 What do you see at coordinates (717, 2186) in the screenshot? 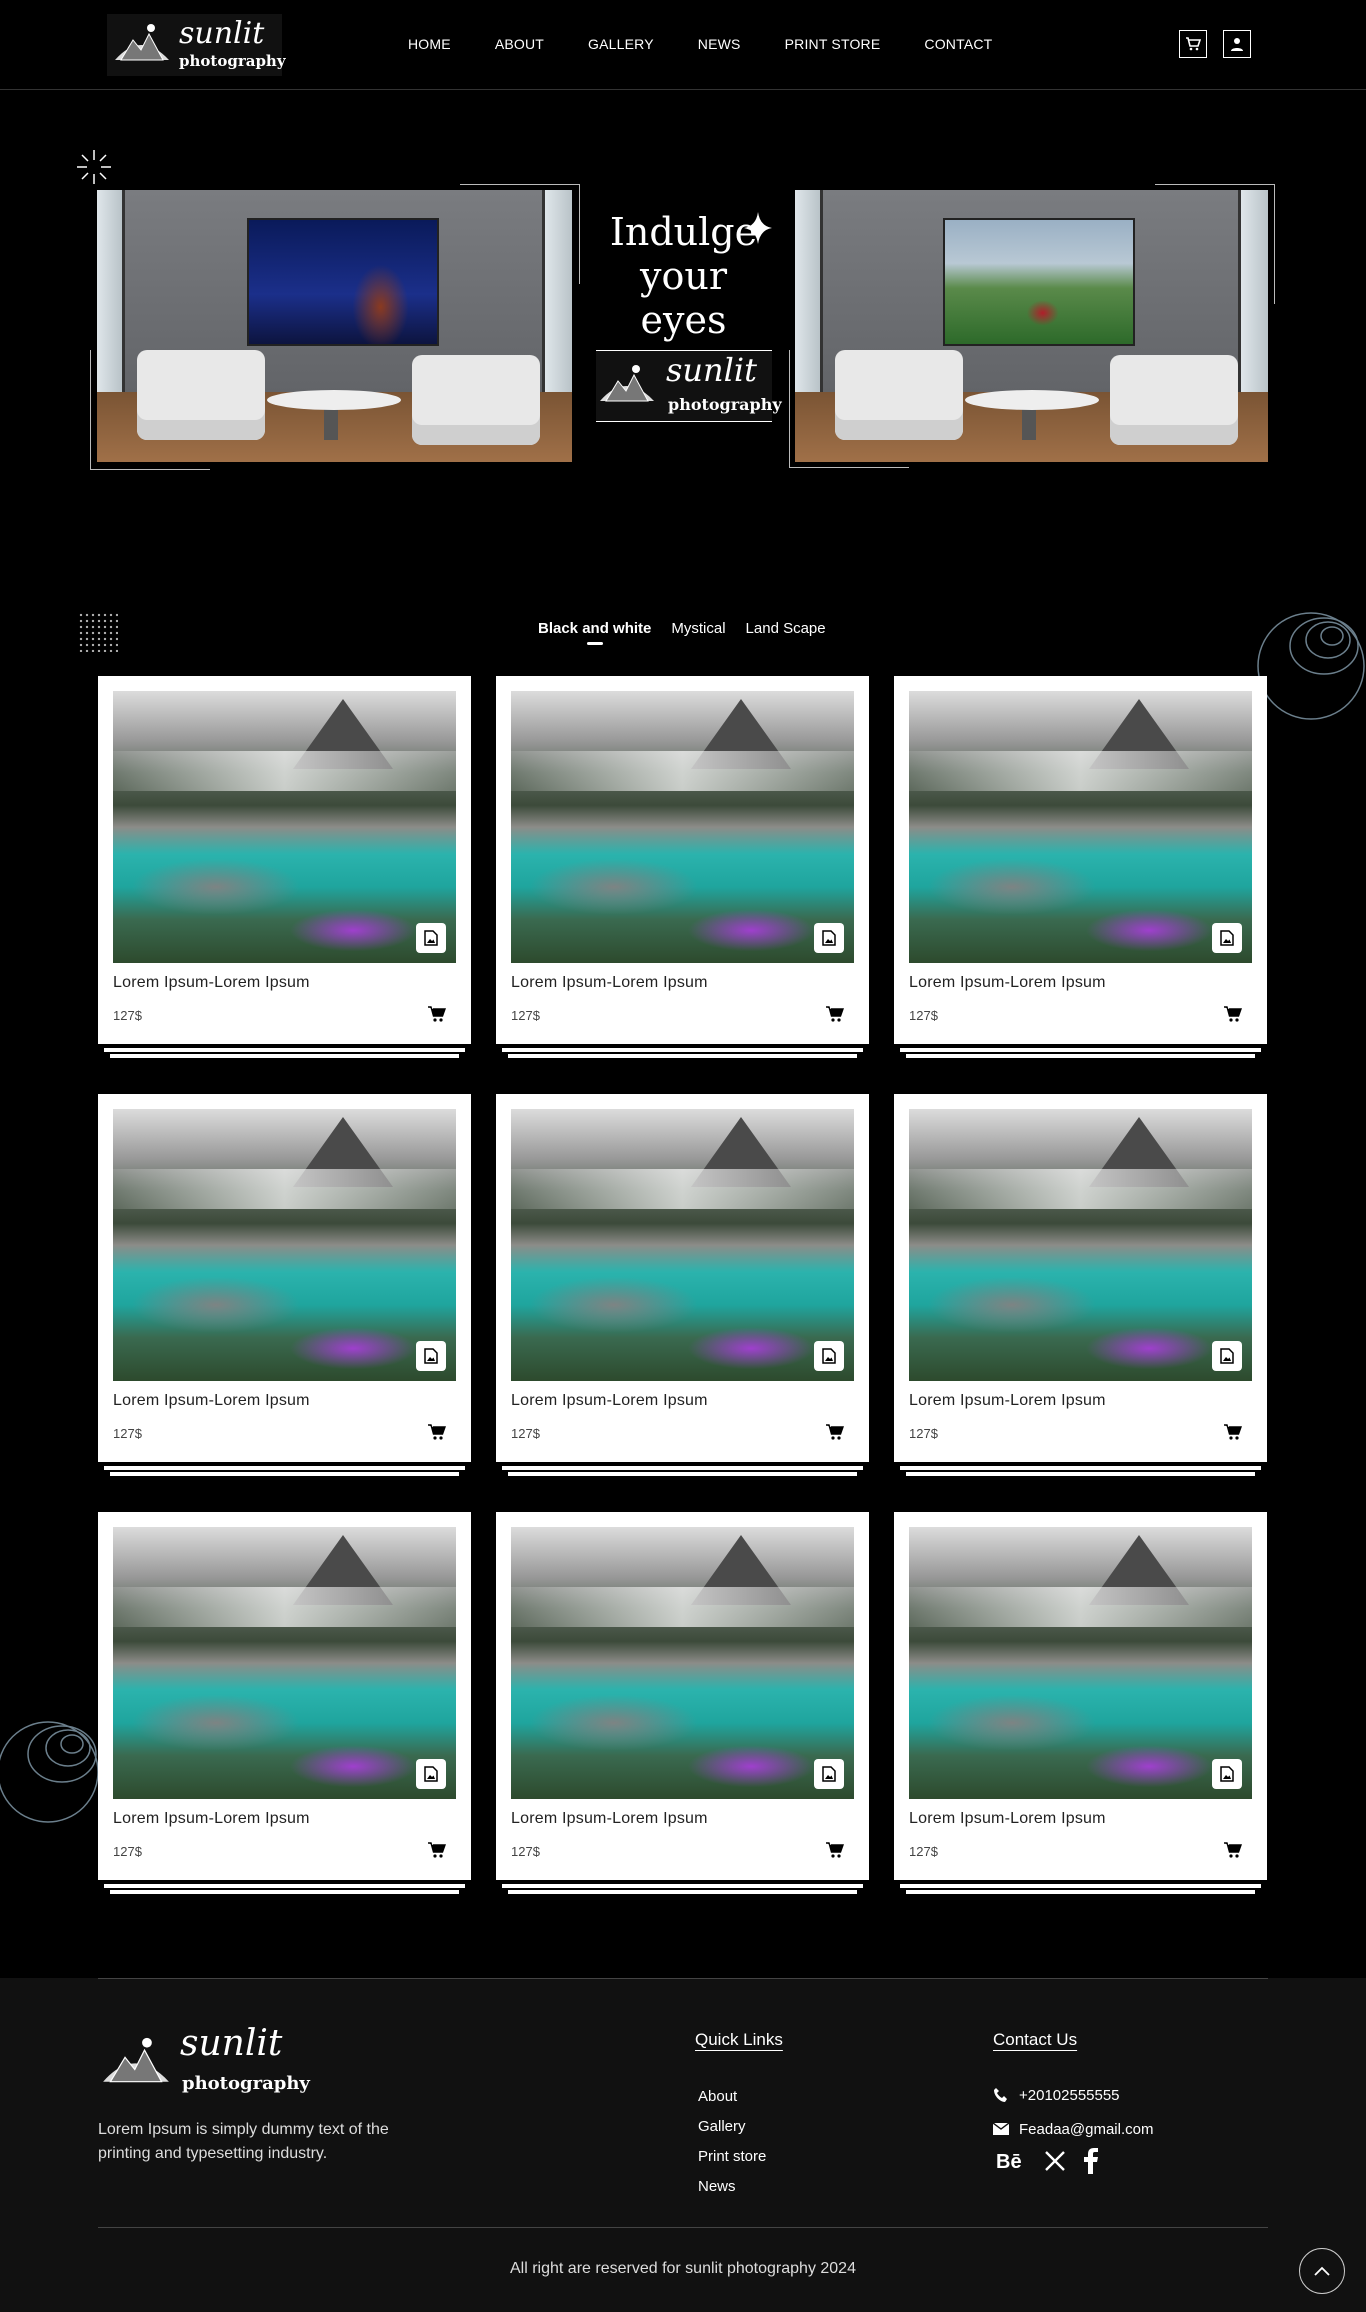
I see `footer-link-news: News` at bounding box center [717, 2186].